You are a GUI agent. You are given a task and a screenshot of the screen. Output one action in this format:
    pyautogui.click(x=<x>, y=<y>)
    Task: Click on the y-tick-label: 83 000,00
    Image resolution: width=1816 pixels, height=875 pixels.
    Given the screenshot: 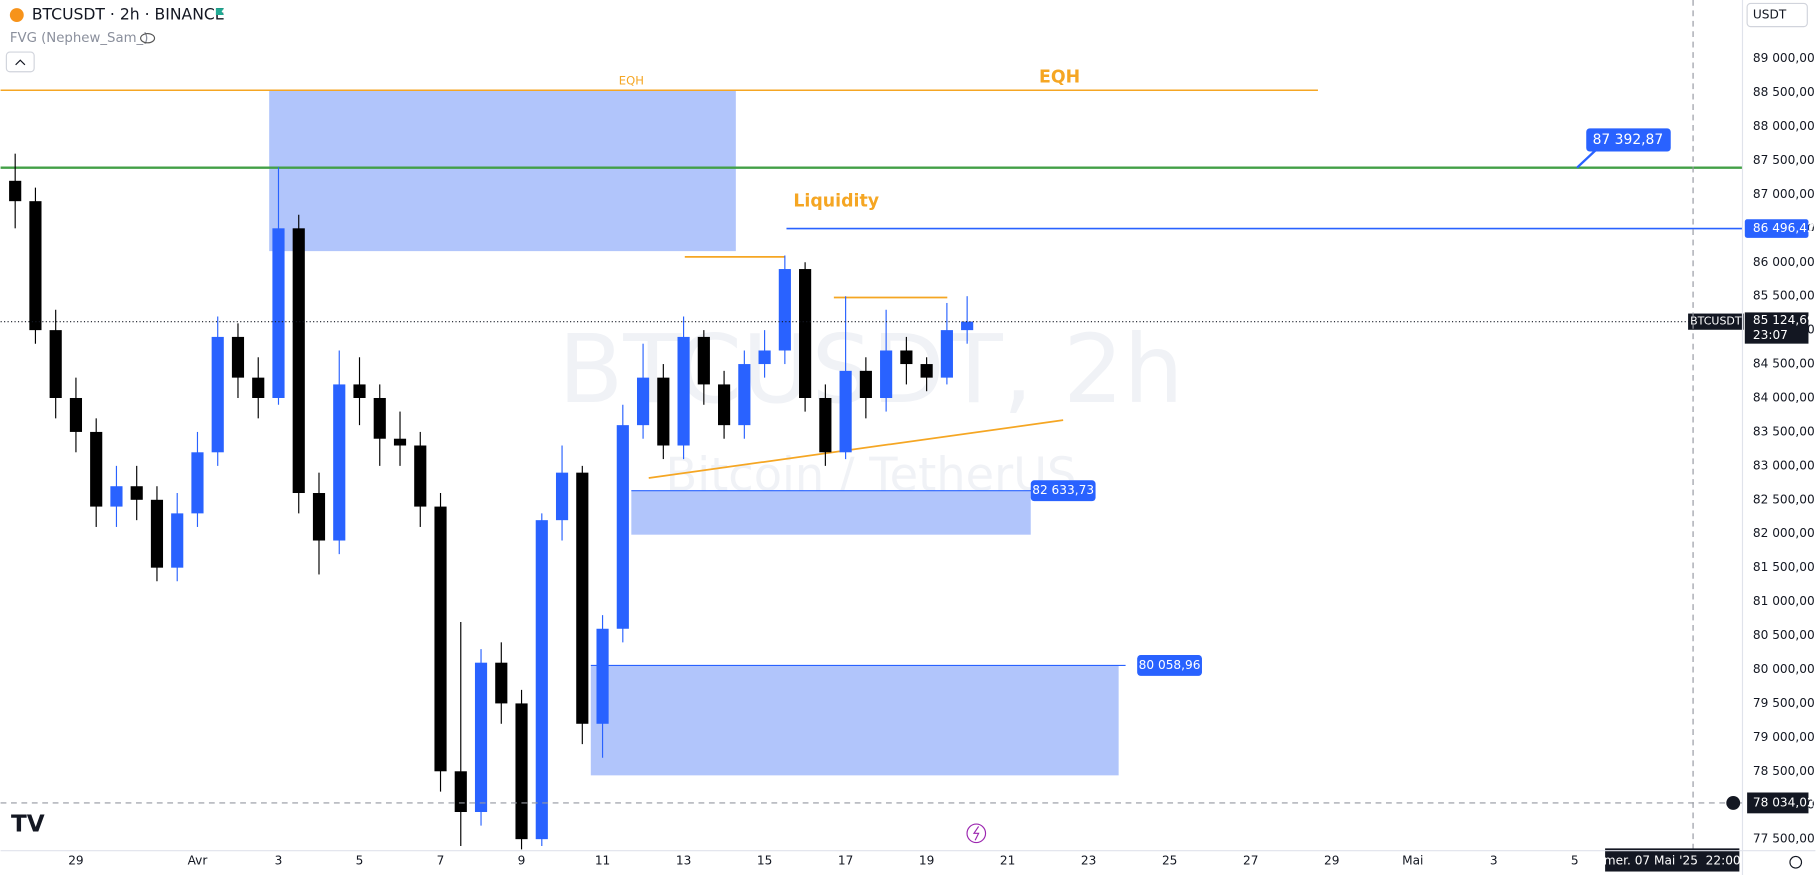 What is the action you would take?
    pyautogui.click(x=1784, y=465)
    